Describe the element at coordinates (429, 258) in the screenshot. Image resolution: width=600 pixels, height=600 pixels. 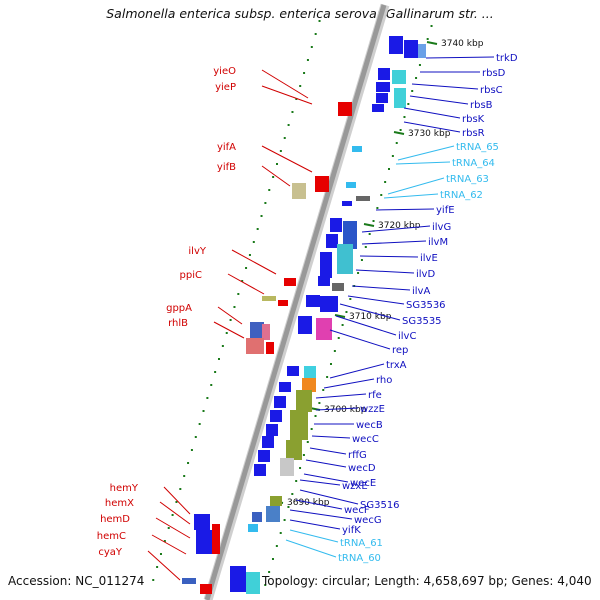
I see `gene-label: ilvE` at that location.